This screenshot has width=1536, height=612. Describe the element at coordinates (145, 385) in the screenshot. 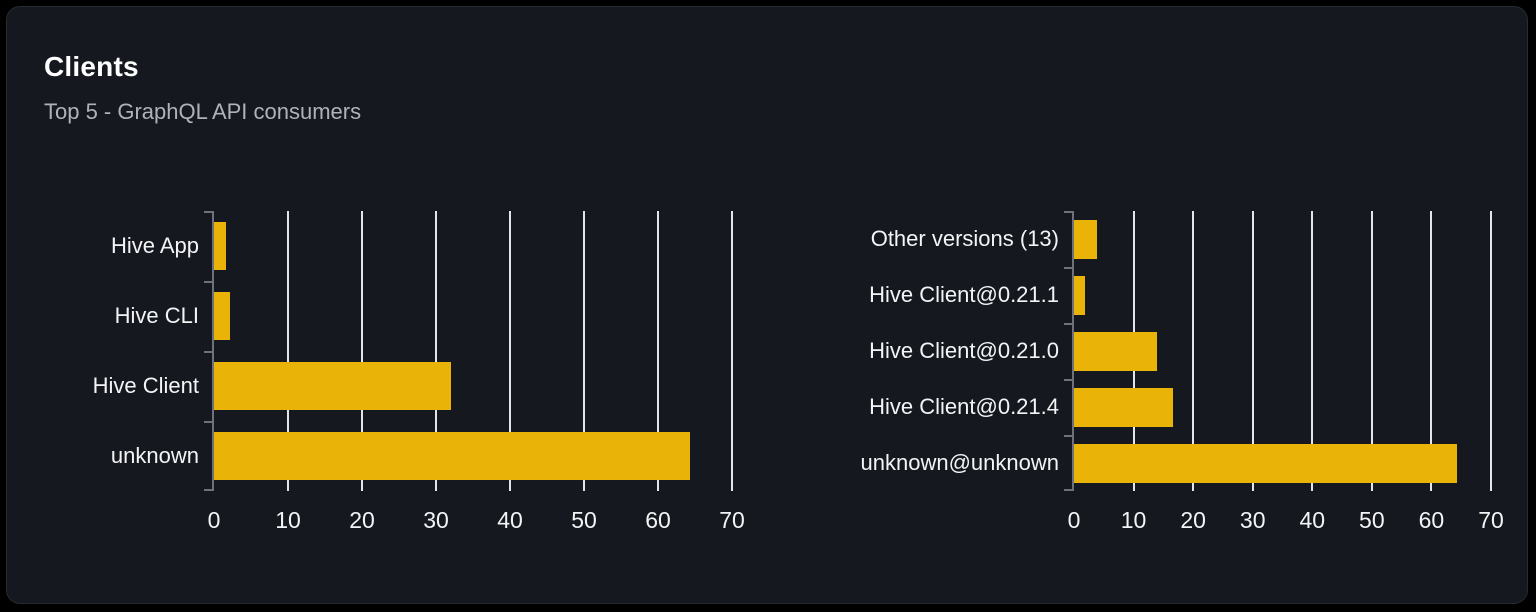

I see `category-label: Hive Client` at that location.